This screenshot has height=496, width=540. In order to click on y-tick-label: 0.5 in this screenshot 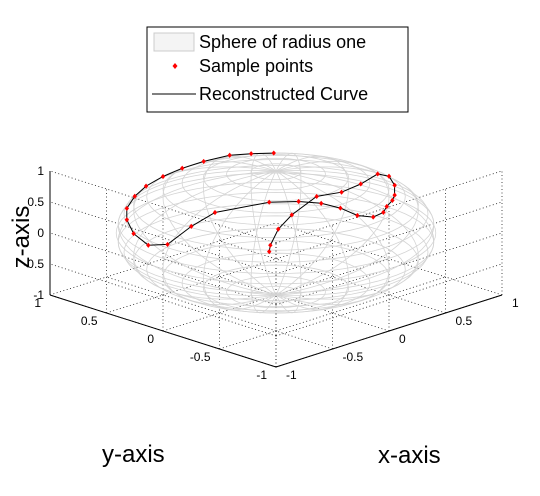, I will do `click(89, 321)`.